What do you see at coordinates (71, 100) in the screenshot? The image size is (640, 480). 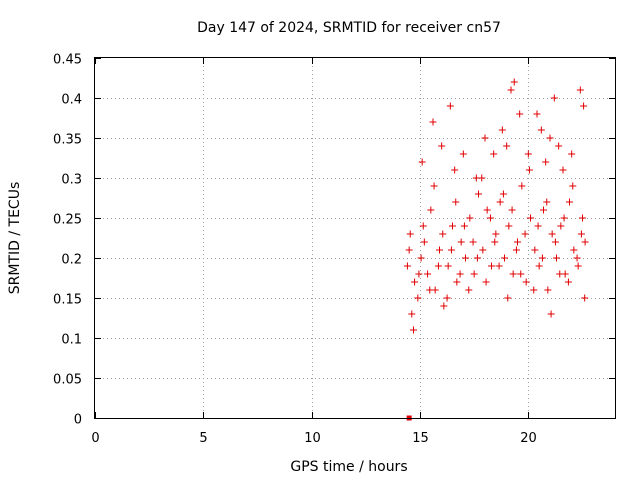 I see `y-tick-label: 0.4` at bounding box center [71, 100].